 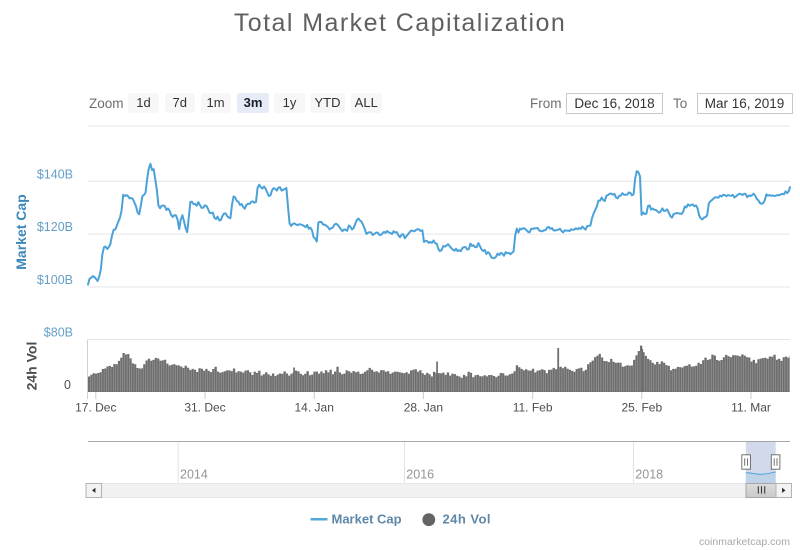 I want to click on svg-text: 25. Feb, so click(x=641, y=407).